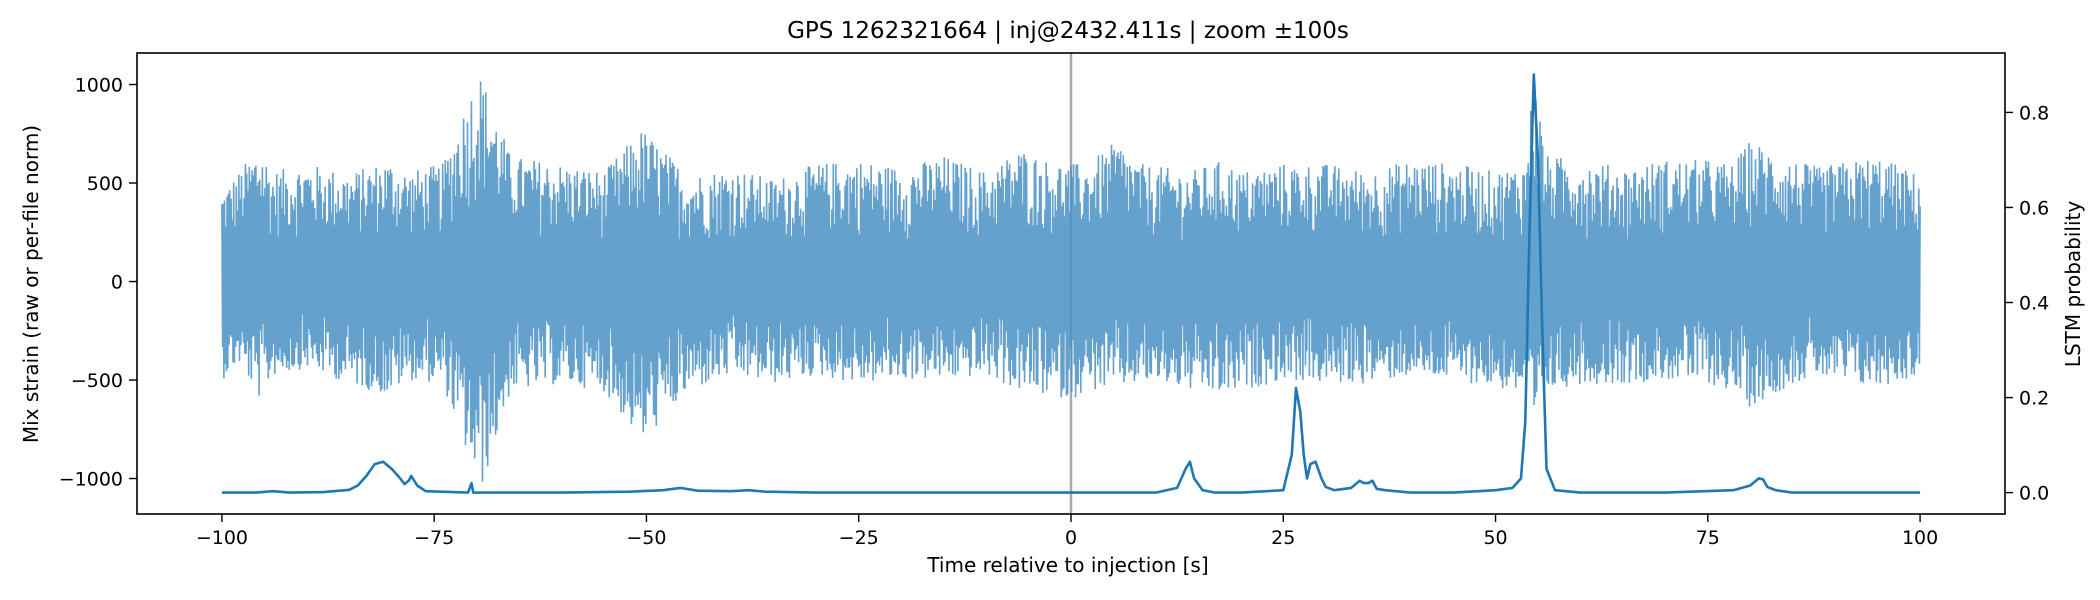  Describe the element at coordinates (1071, 538) in the screenshot. I see `x-tick-label: 0` at that location.